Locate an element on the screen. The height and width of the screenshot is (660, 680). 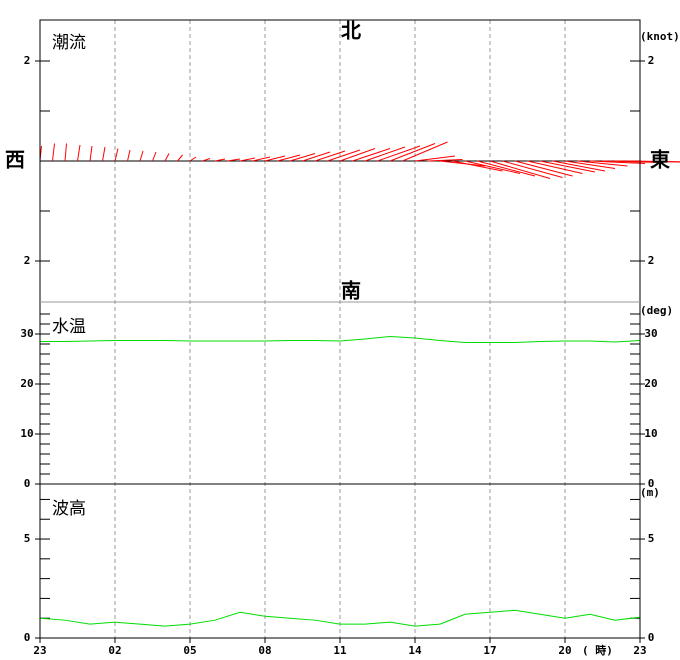
x-tick-label: 14 is located at coordinates (415, 650).